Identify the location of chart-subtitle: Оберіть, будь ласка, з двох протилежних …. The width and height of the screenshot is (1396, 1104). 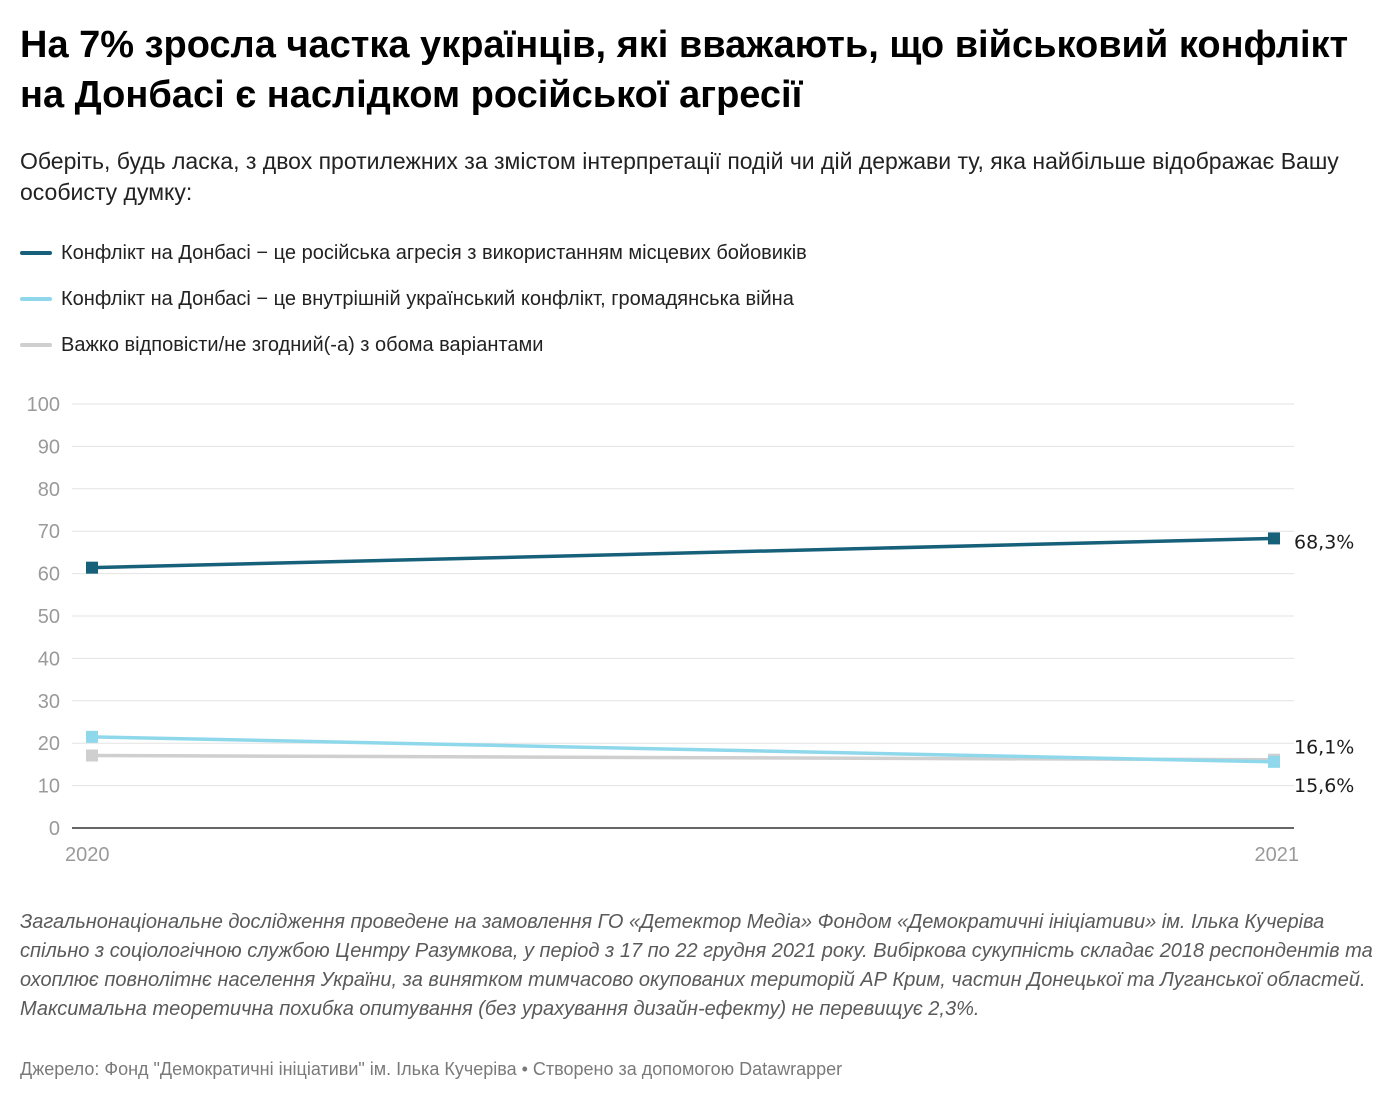
(679, 176).